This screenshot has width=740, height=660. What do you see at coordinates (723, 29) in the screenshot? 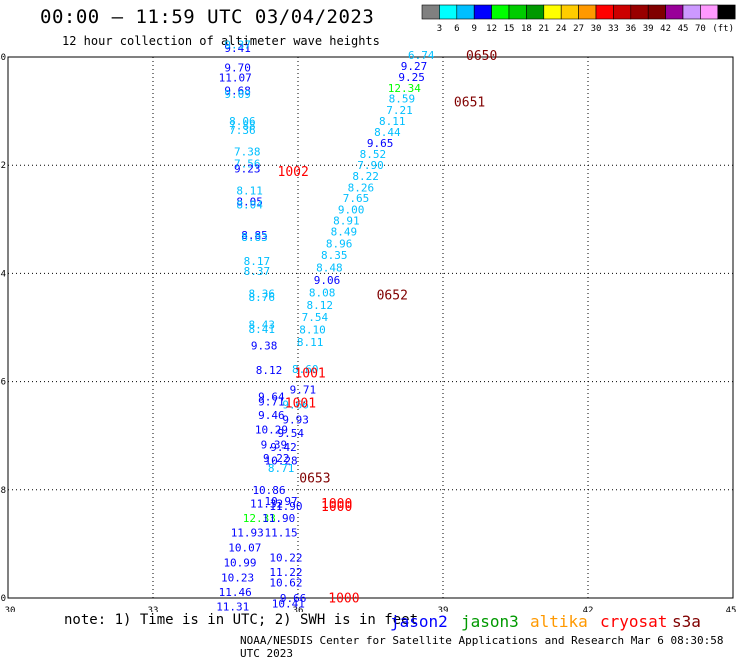
I see `scale-unit: (ft)` at bounding box center [723, 29].